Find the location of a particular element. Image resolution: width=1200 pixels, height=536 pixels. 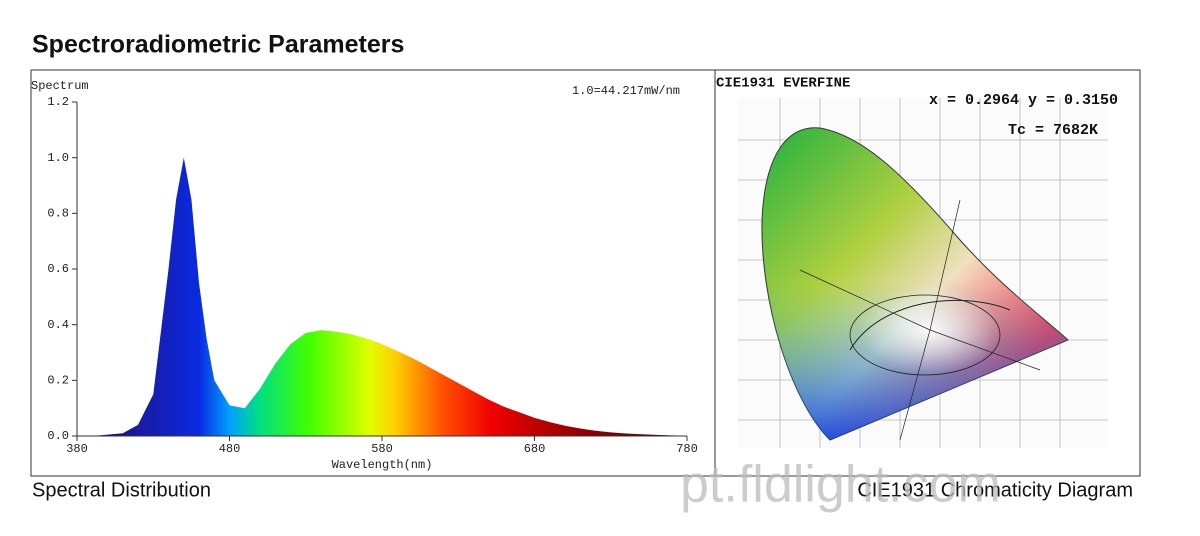

y-tick-label: 0.6 is located at coordinates (58, 269).